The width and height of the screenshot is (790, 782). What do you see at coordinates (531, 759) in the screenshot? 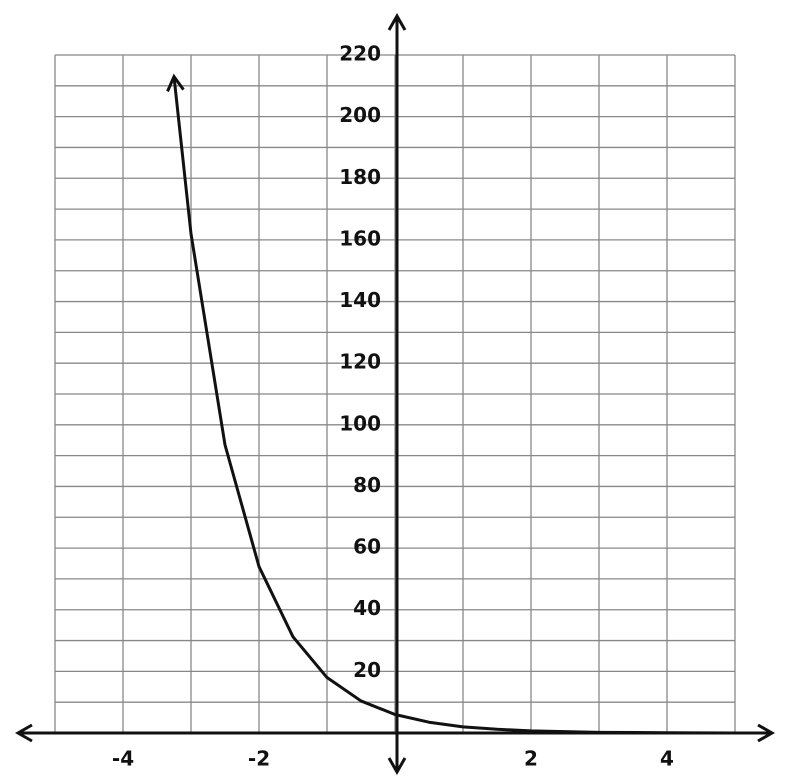
I see `x-tick-label: 2` at bounding box center [531, 759].